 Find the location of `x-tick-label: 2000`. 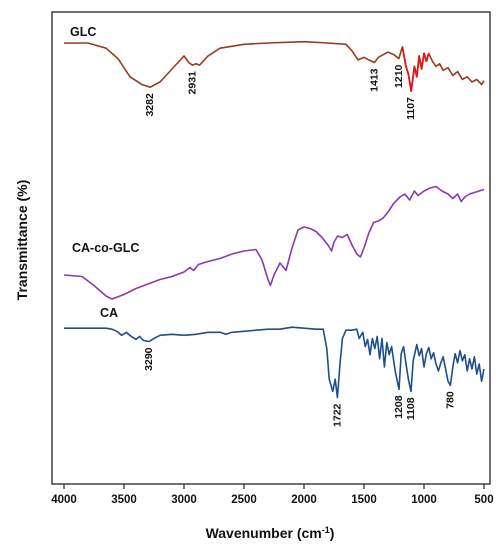

x-tick-label: 2000 is located at coordinates (304, 500).